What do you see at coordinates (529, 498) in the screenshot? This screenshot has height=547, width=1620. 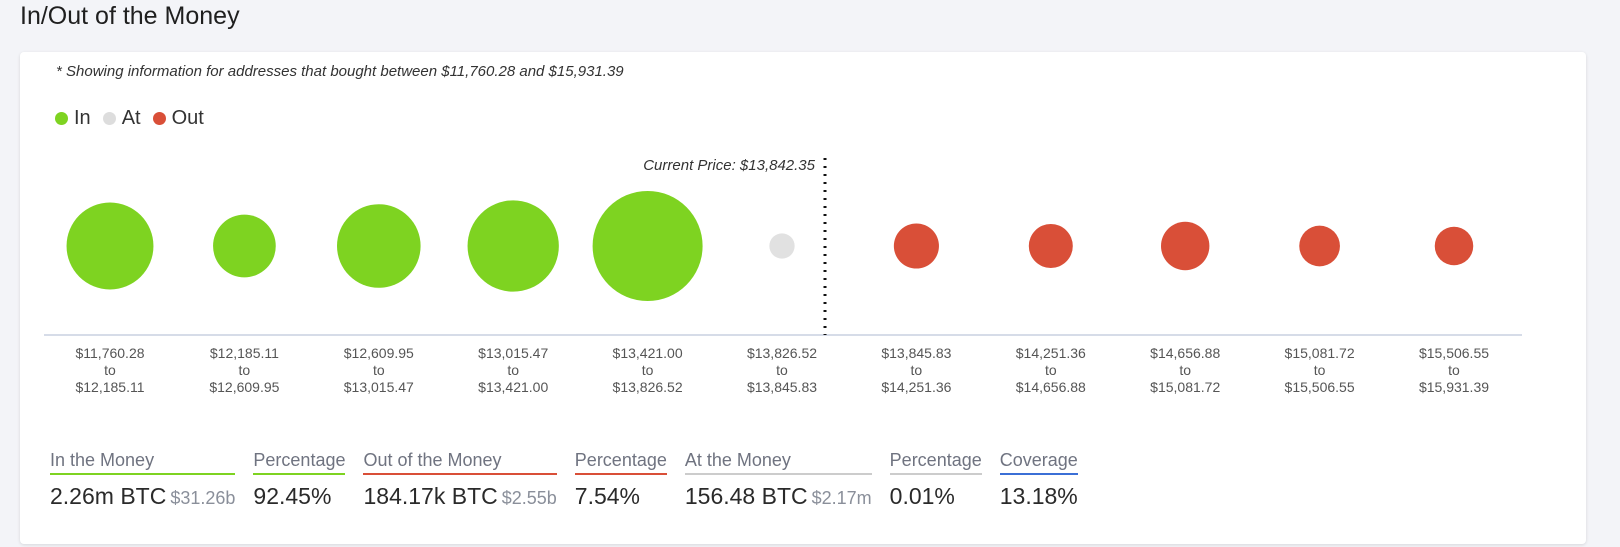 I see `stat-usd-value: $2.55b` at bounding box center [529, 498].